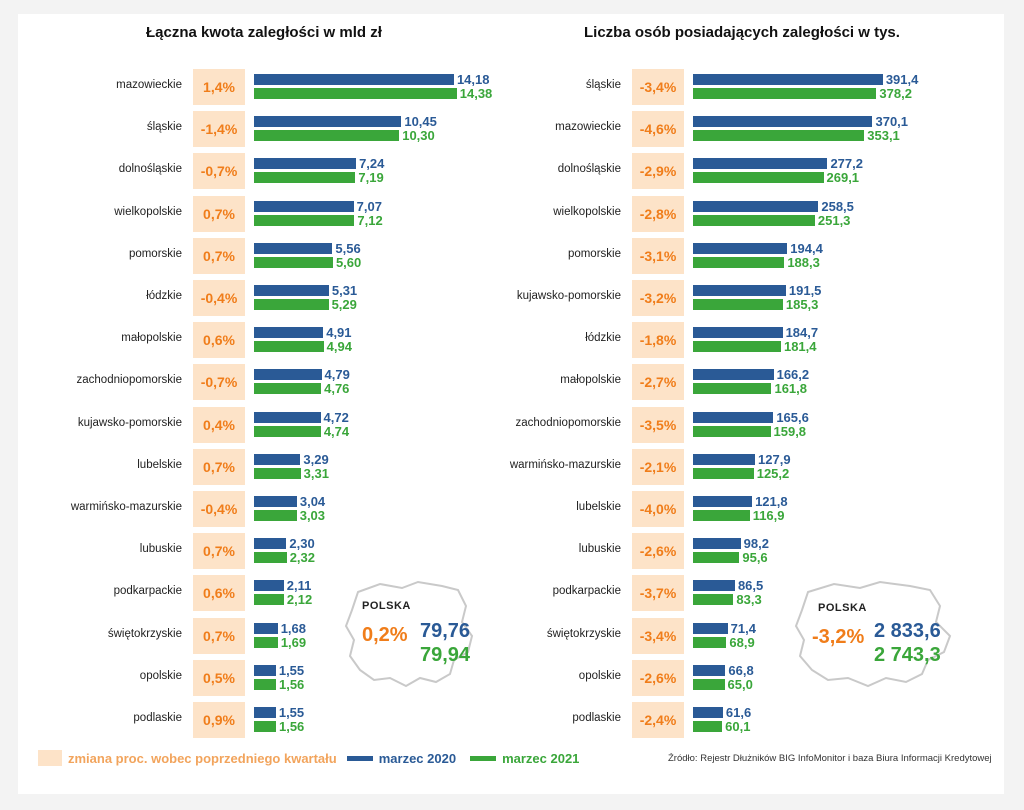  What do you see at coordinates (658, 298) in the screenshot?
I see `change-pct-box: -3,2%` at bounding box center [658, 298].